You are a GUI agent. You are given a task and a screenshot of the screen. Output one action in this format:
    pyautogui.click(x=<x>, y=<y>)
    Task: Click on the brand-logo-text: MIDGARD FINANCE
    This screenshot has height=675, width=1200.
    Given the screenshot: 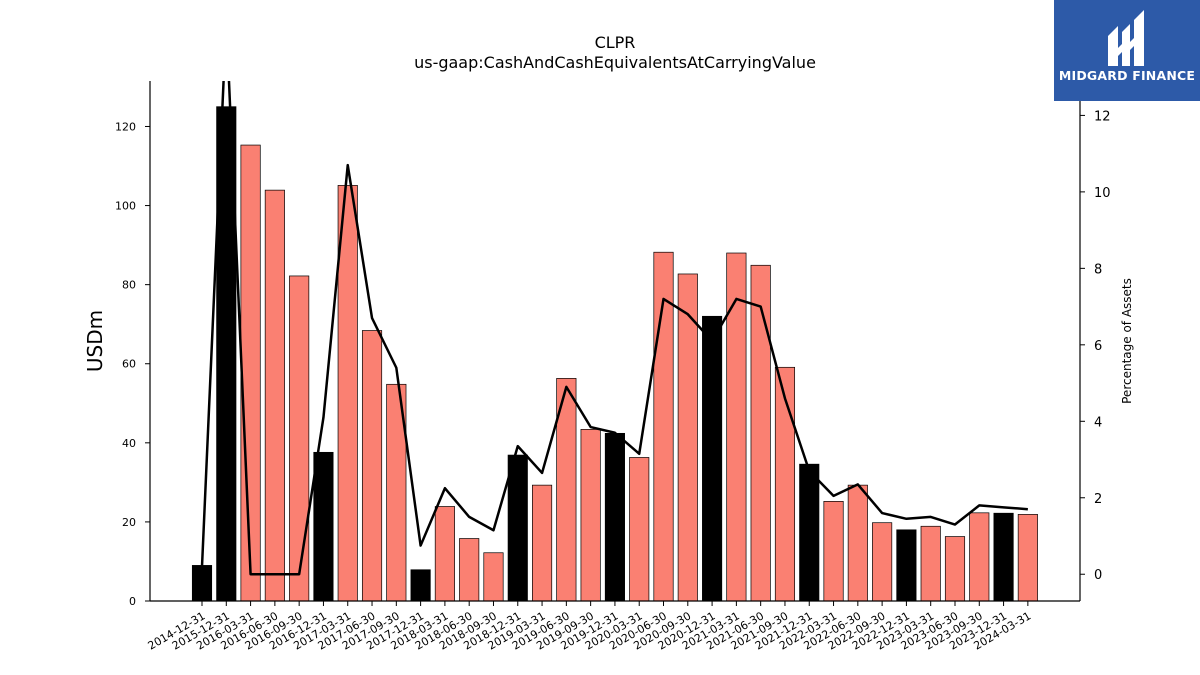 What is the action you would take?
    pyautogui.click(x=1127, y=75)
    